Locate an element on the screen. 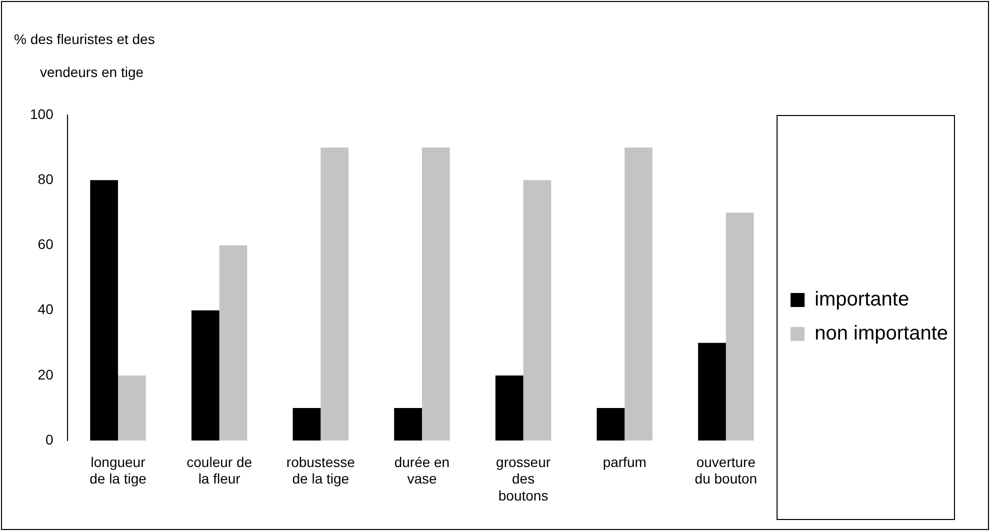  y-tick-label: 40 is located at coordinates (46, 309).